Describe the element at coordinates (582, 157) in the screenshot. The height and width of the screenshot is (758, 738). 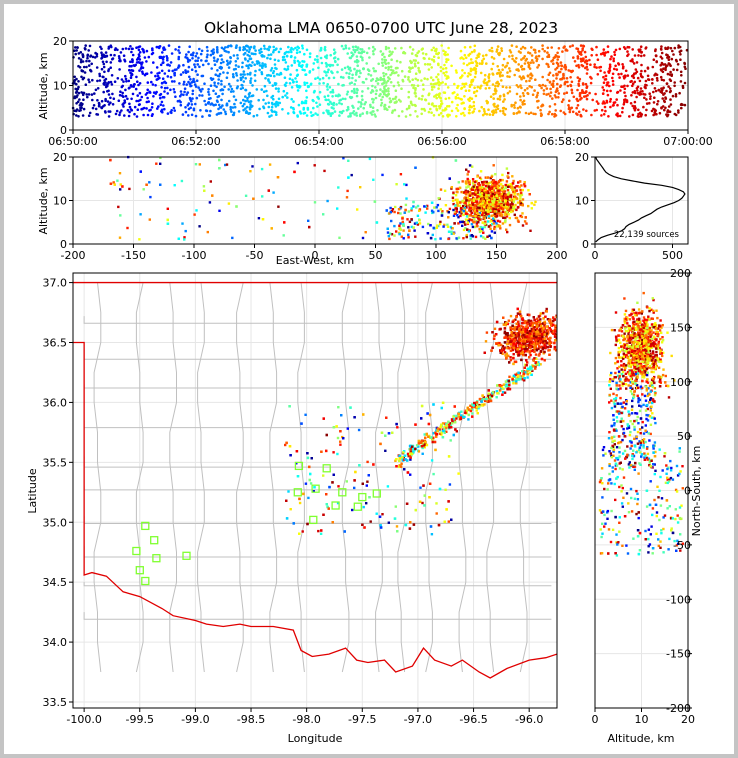
I see `altitude-tick-label: 20` at that location.